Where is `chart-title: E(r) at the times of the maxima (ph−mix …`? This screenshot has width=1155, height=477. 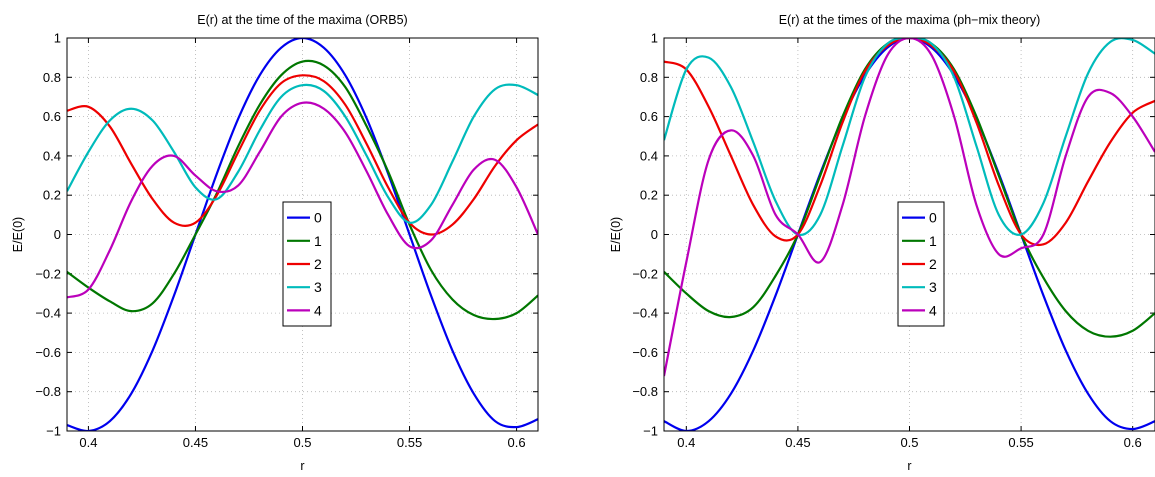 chart-title: E(r) at the times of the maxima (ph−mix … is located at coordinates (910, 20).